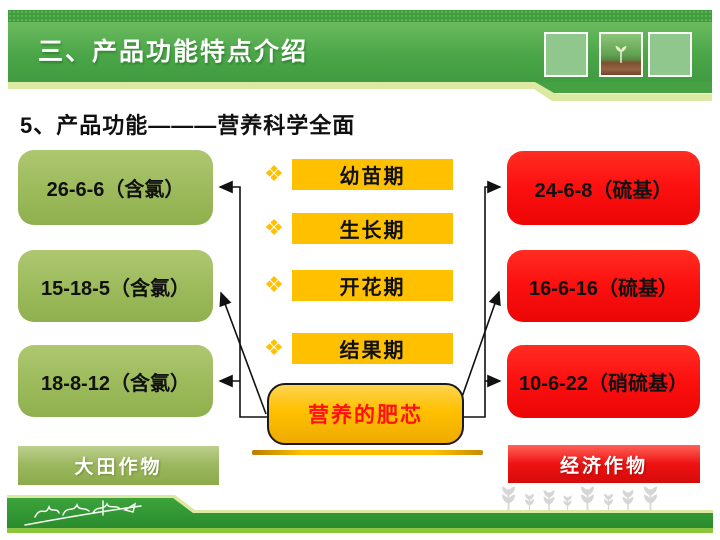 This screenshot has height=540, width=720. Describe the element at coordinates (188, 125) in the screenshot. I see `section-subtitle: 5、产品功能———营养科学全面` at that location.